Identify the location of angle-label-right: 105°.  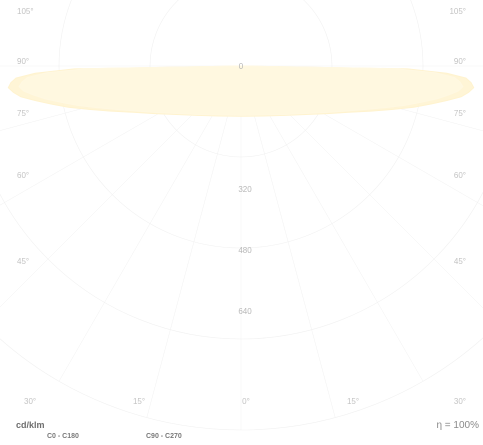
(457, 11).